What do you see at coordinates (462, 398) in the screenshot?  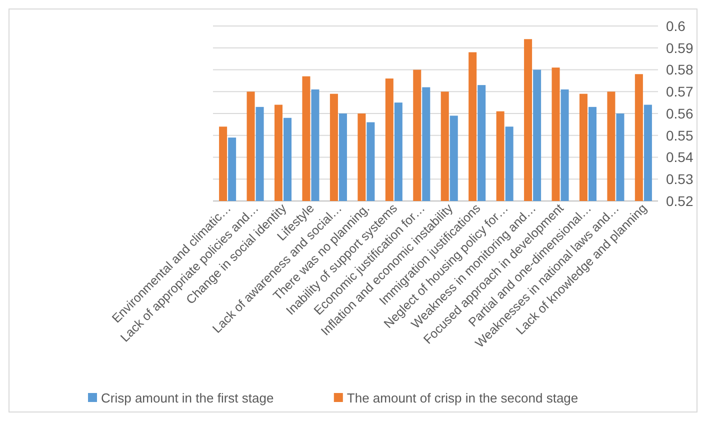 I see `legend-label: The amount of crisp in the second stage` at bounding box center [462, 398].